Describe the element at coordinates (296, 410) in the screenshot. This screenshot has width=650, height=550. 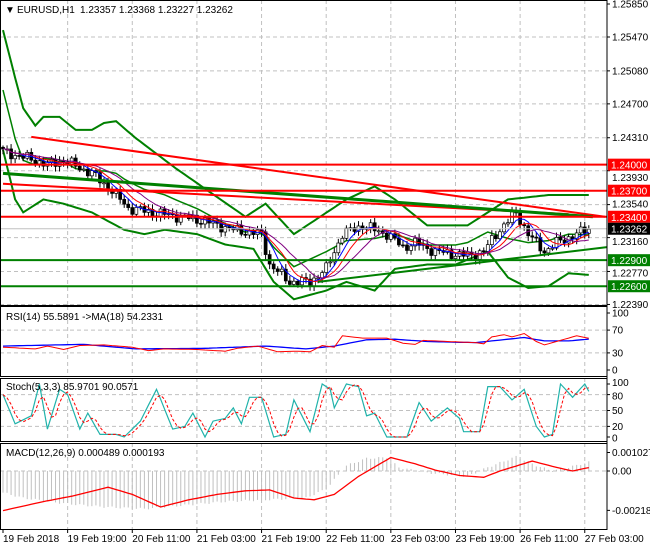
I see `stoch-panel` at that location.